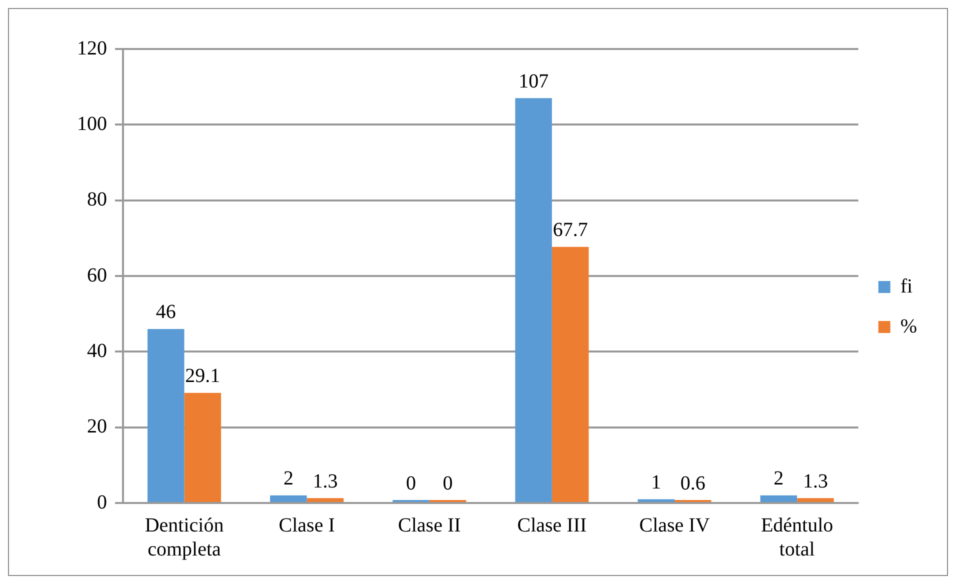  Describe the element at coordinates (797, 537) in the screenshot. I see `x-tick-label: Edéntulo total` at that location.